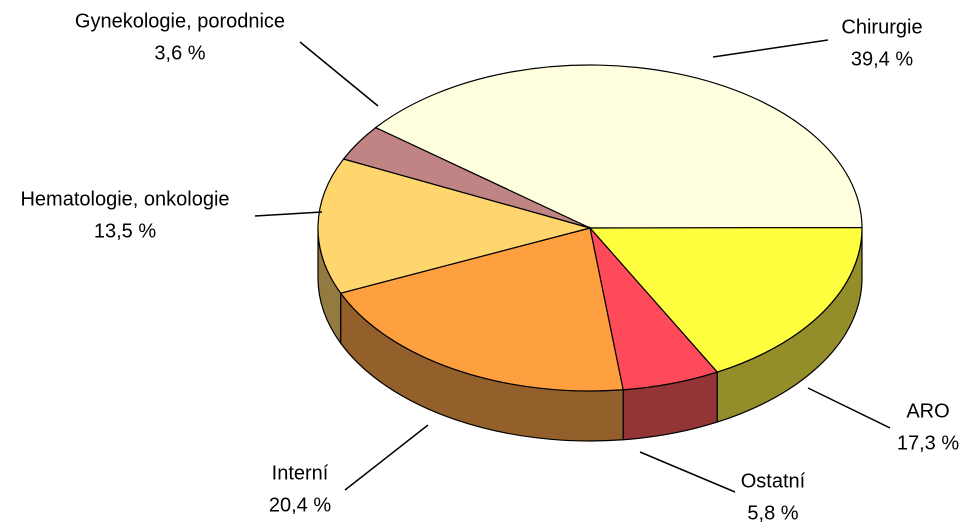  What do you see at coordinates (124, 199) in the screenshot?
I see `slice-label: Hematologie, onkologie` at bounding box center [124, 199].